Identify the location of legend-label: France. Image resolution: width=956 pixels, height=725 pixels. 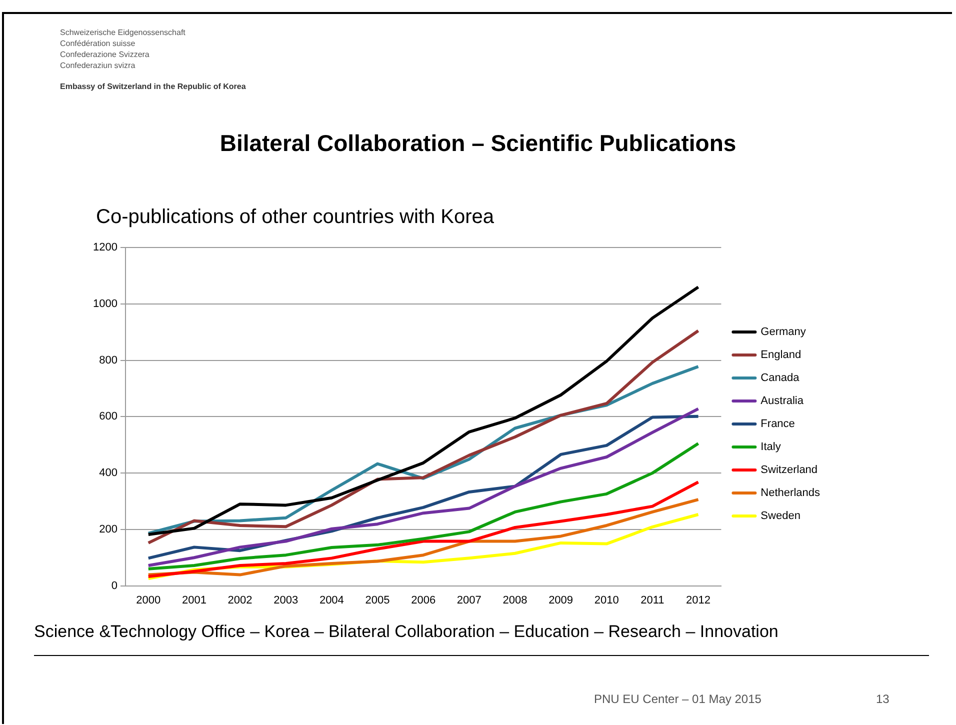
(777, 424).